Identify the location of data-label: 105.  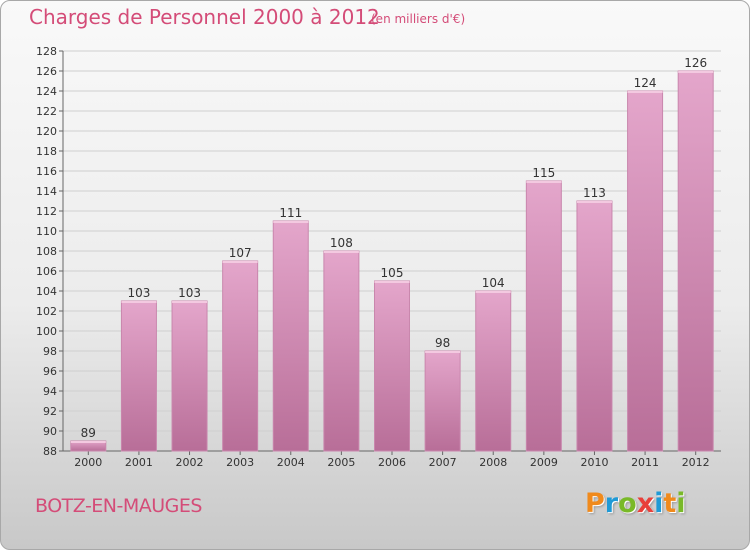
(392, 273).